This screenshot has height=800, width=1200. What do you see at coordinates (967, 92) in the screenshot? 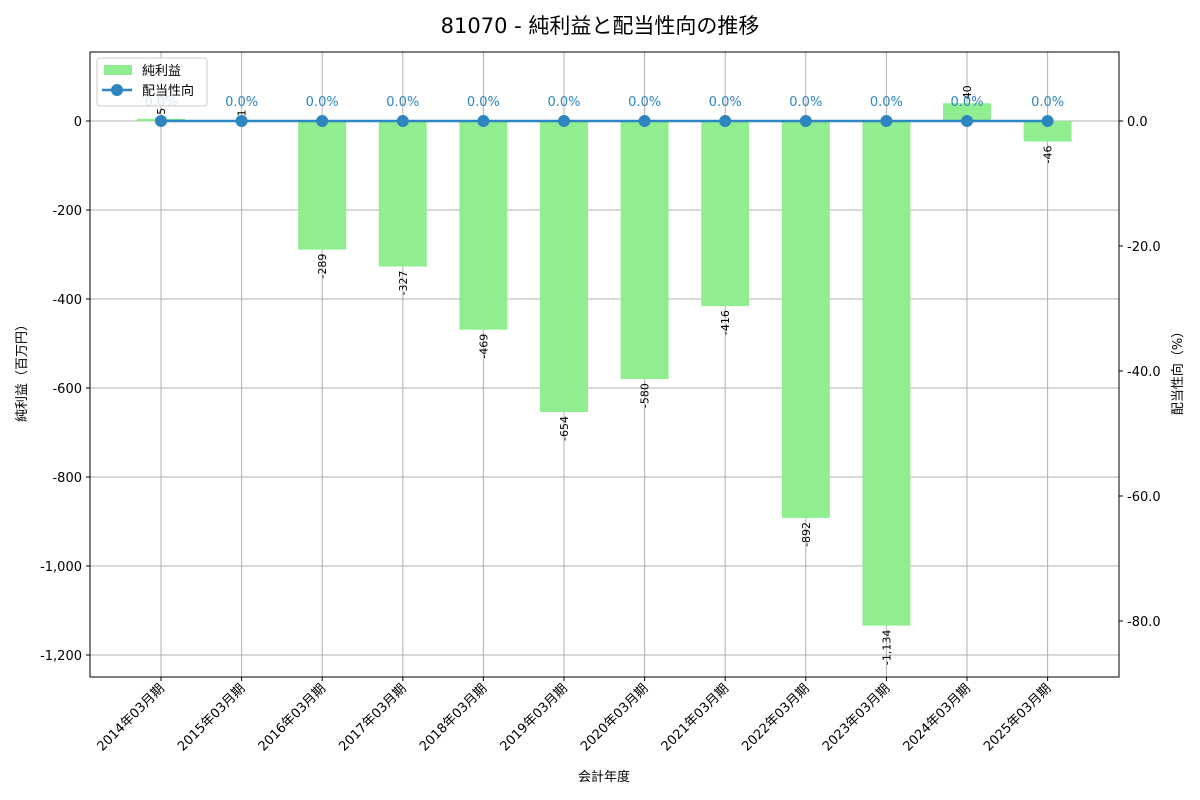
I see `bar-value-label: 40` at bounding box center [967, 92].